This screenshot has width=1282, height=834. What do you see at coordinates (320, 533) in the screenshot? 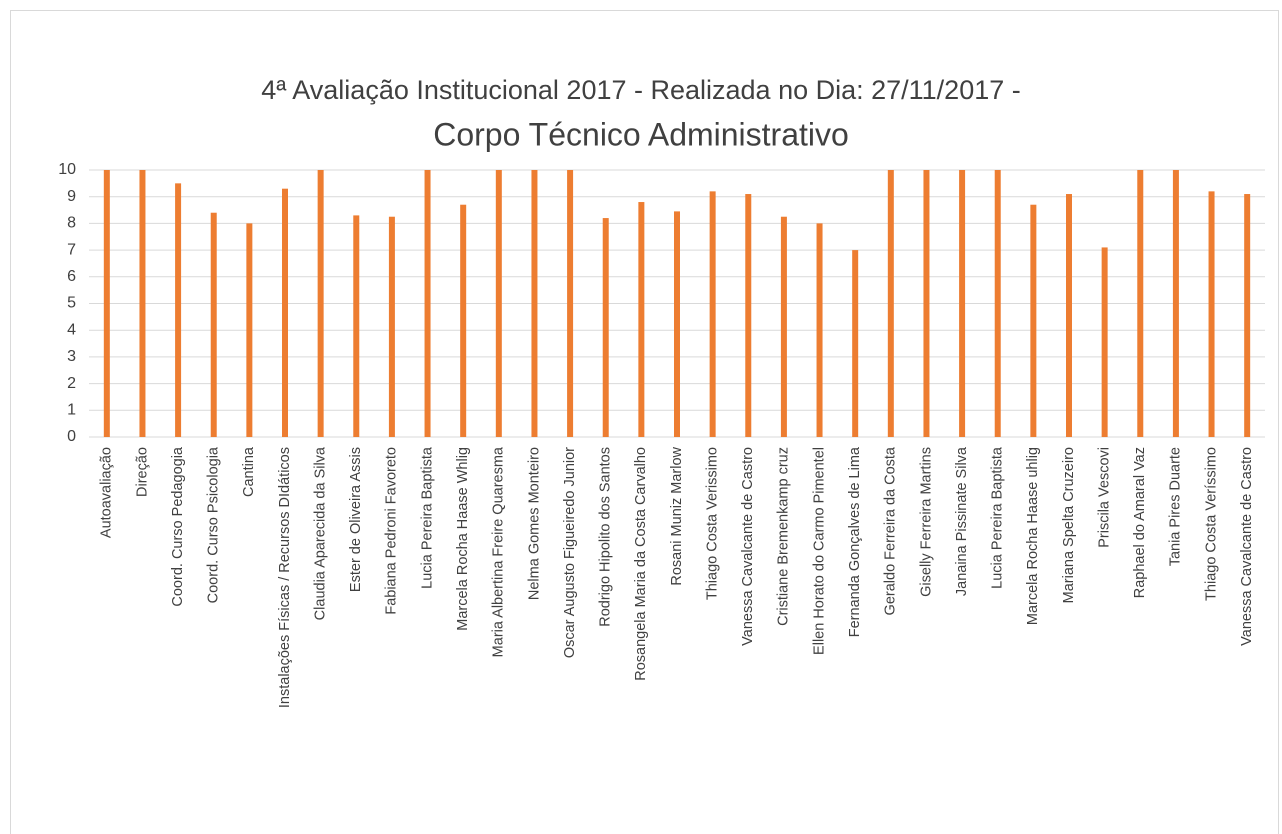
I see `x-tick-label: Claudia Aparecida da Silva` at bounding box center [320, 533].